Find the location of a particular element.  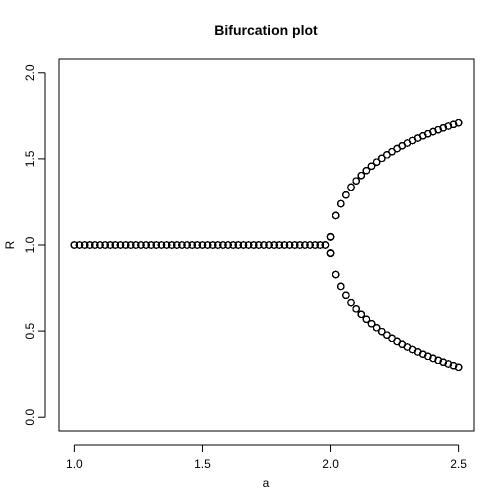

y-tick-label: 0.5 is located at coordinates (30, 330).